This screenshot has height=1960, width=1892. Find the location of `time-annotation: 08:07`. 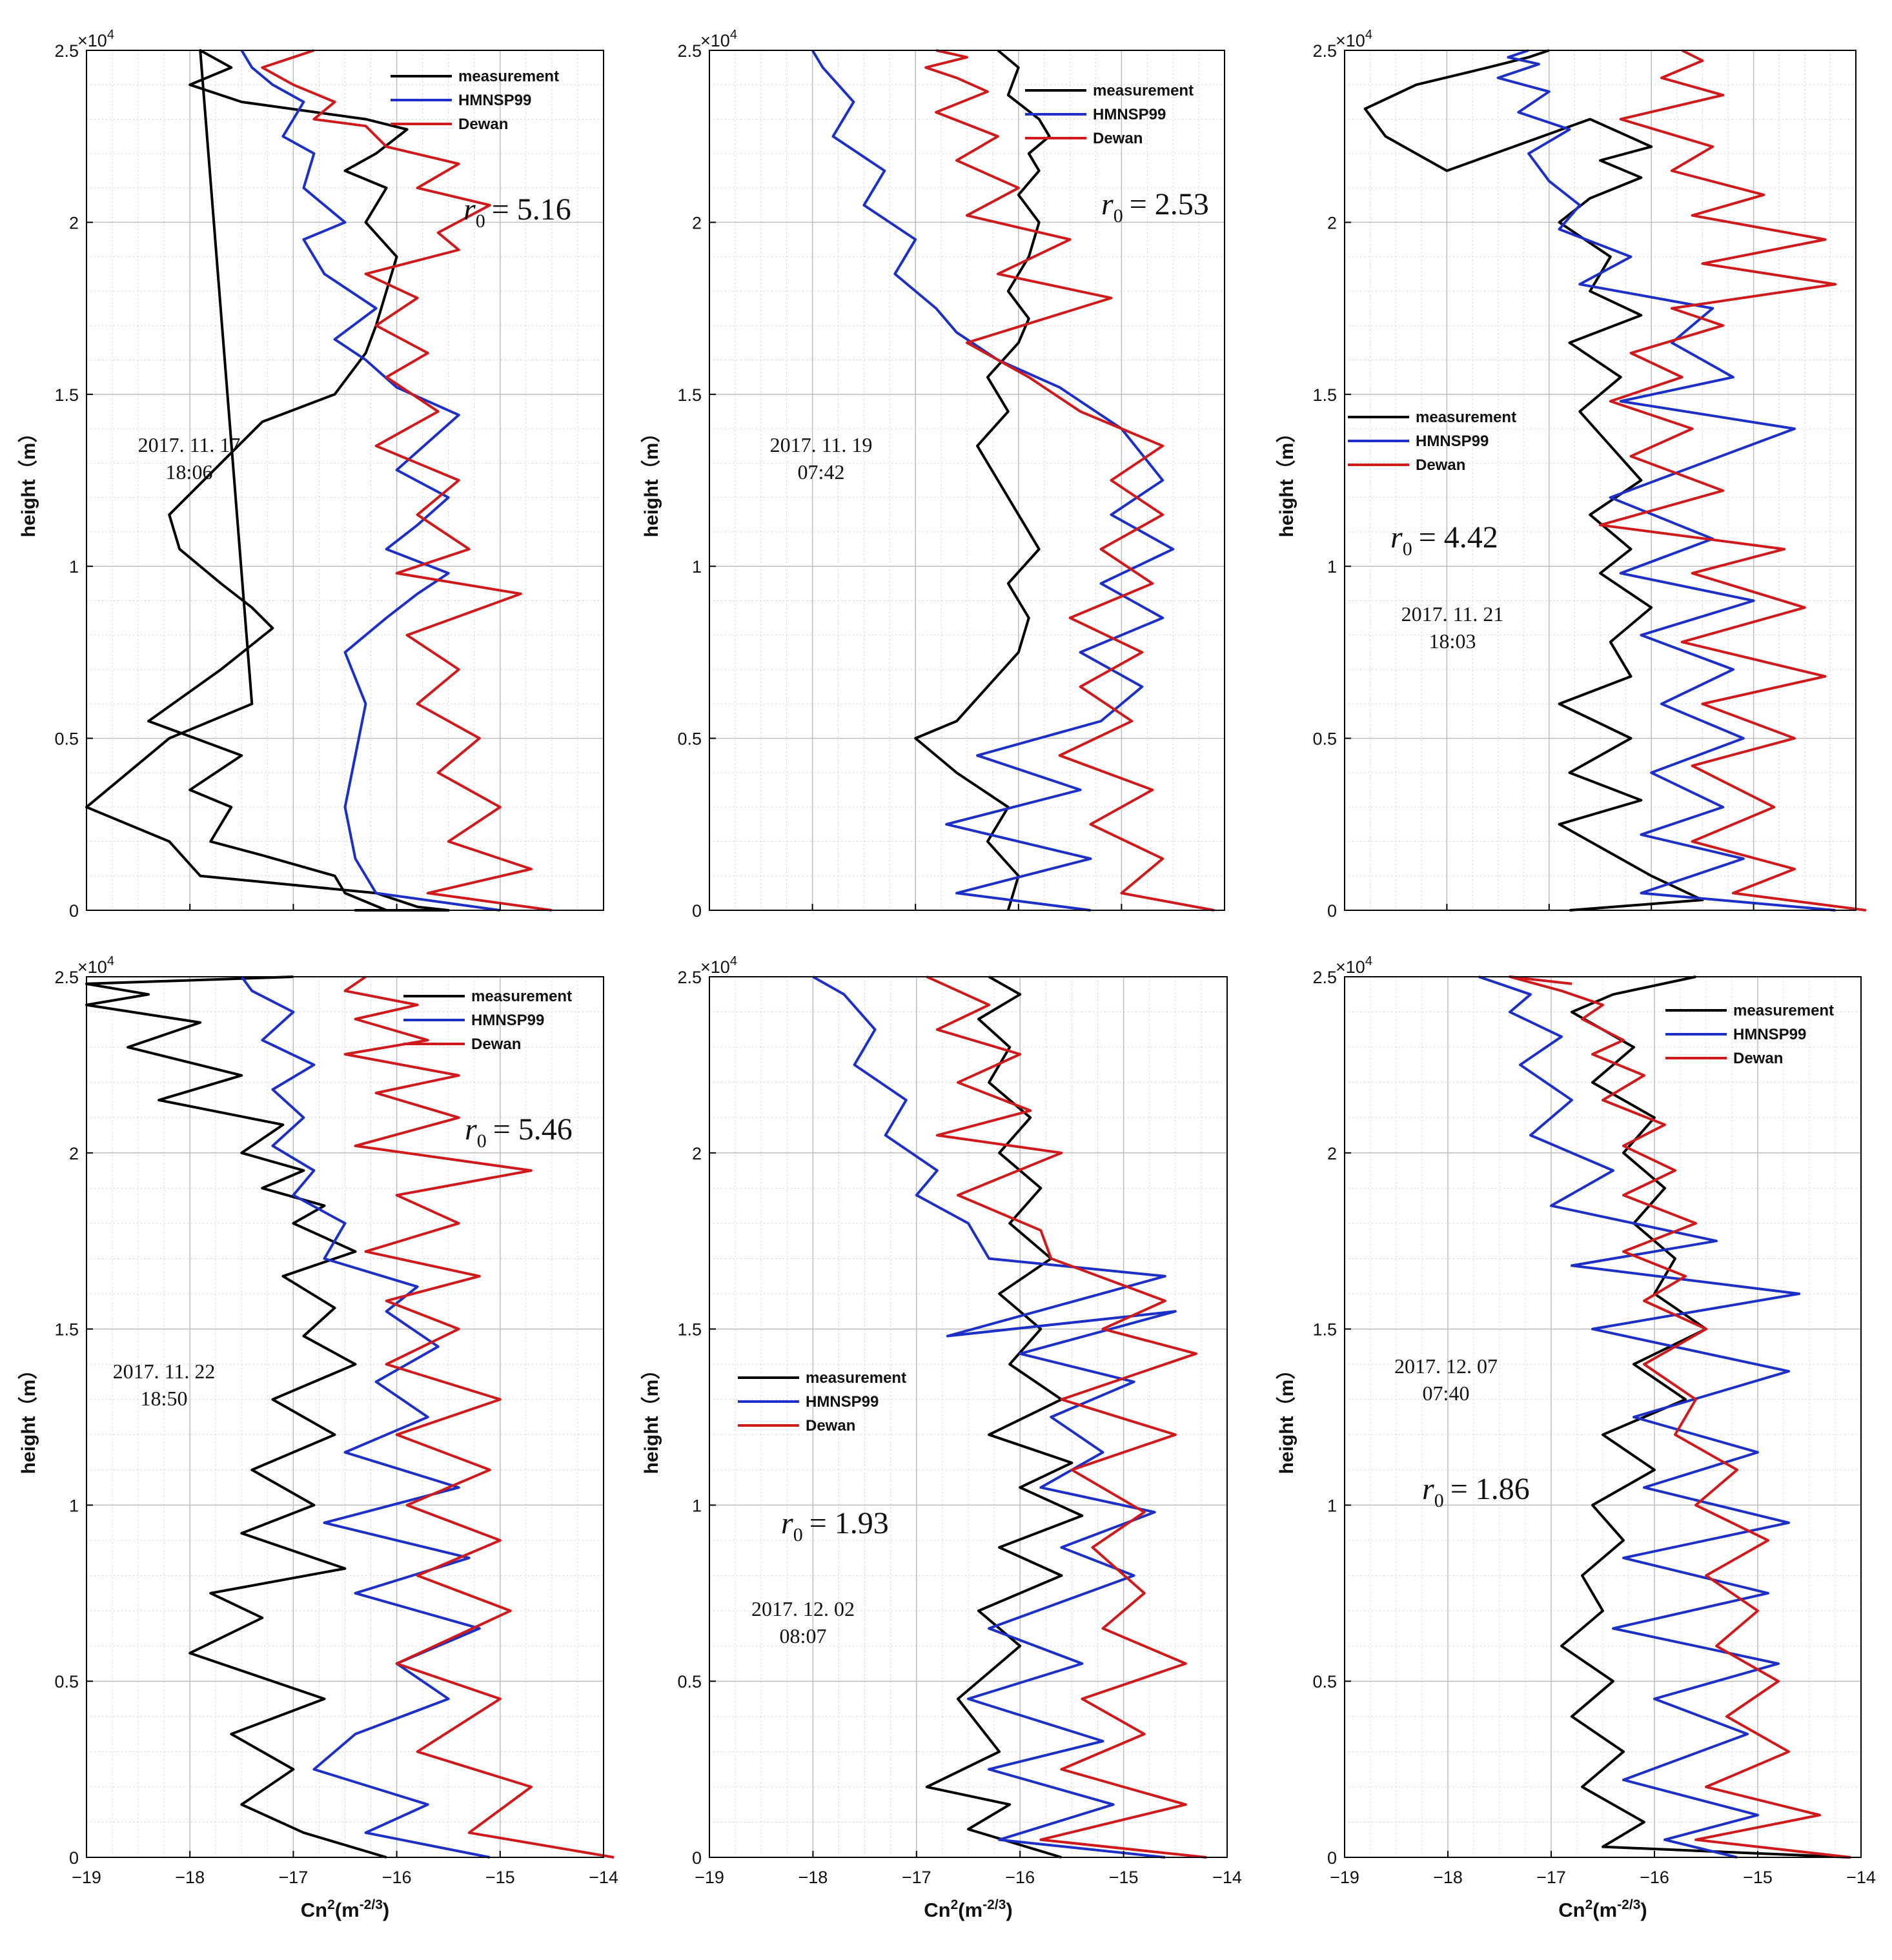

time-annotation: 08:07 is located at coordinates (803, 1636).